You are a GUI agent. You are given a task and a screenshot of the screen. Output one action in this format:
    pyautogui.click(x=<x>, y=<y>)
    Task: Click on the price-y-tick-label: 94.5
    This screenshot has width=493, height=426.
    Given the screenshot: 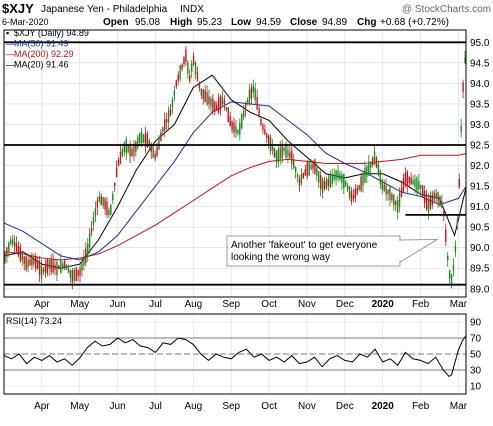 What is the action you would take?
    pyautogui.click(x=480, y=63)
    